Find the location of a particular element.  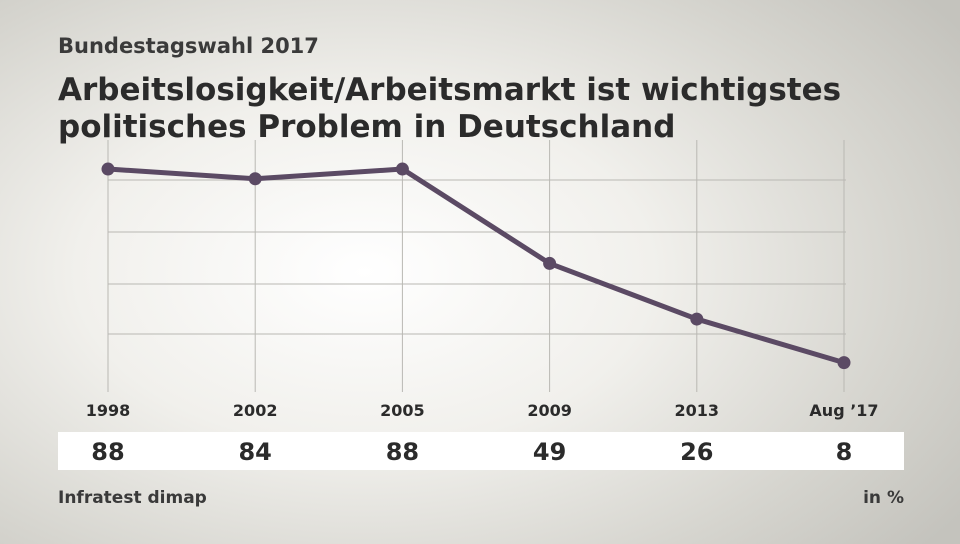

x-tick-label: 2009 is located at coordinates (549, 410).